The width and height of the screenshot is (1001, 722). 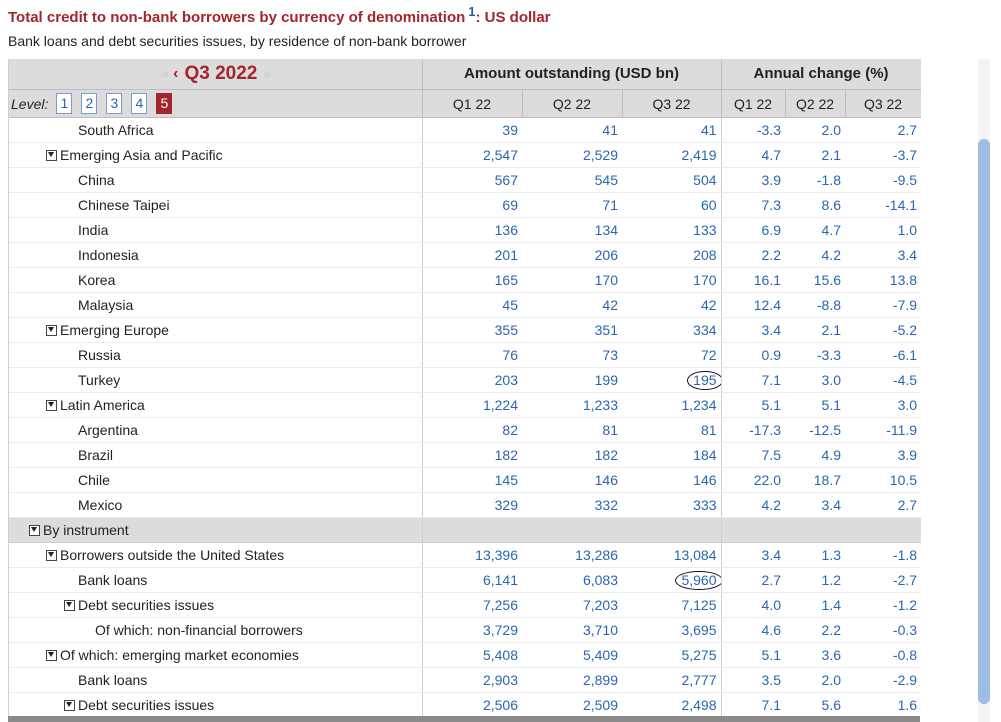 What do you see at coordinates (704, 380) in the screenshot?
I see `circled-value: 195` at bounding box center [704, 380].